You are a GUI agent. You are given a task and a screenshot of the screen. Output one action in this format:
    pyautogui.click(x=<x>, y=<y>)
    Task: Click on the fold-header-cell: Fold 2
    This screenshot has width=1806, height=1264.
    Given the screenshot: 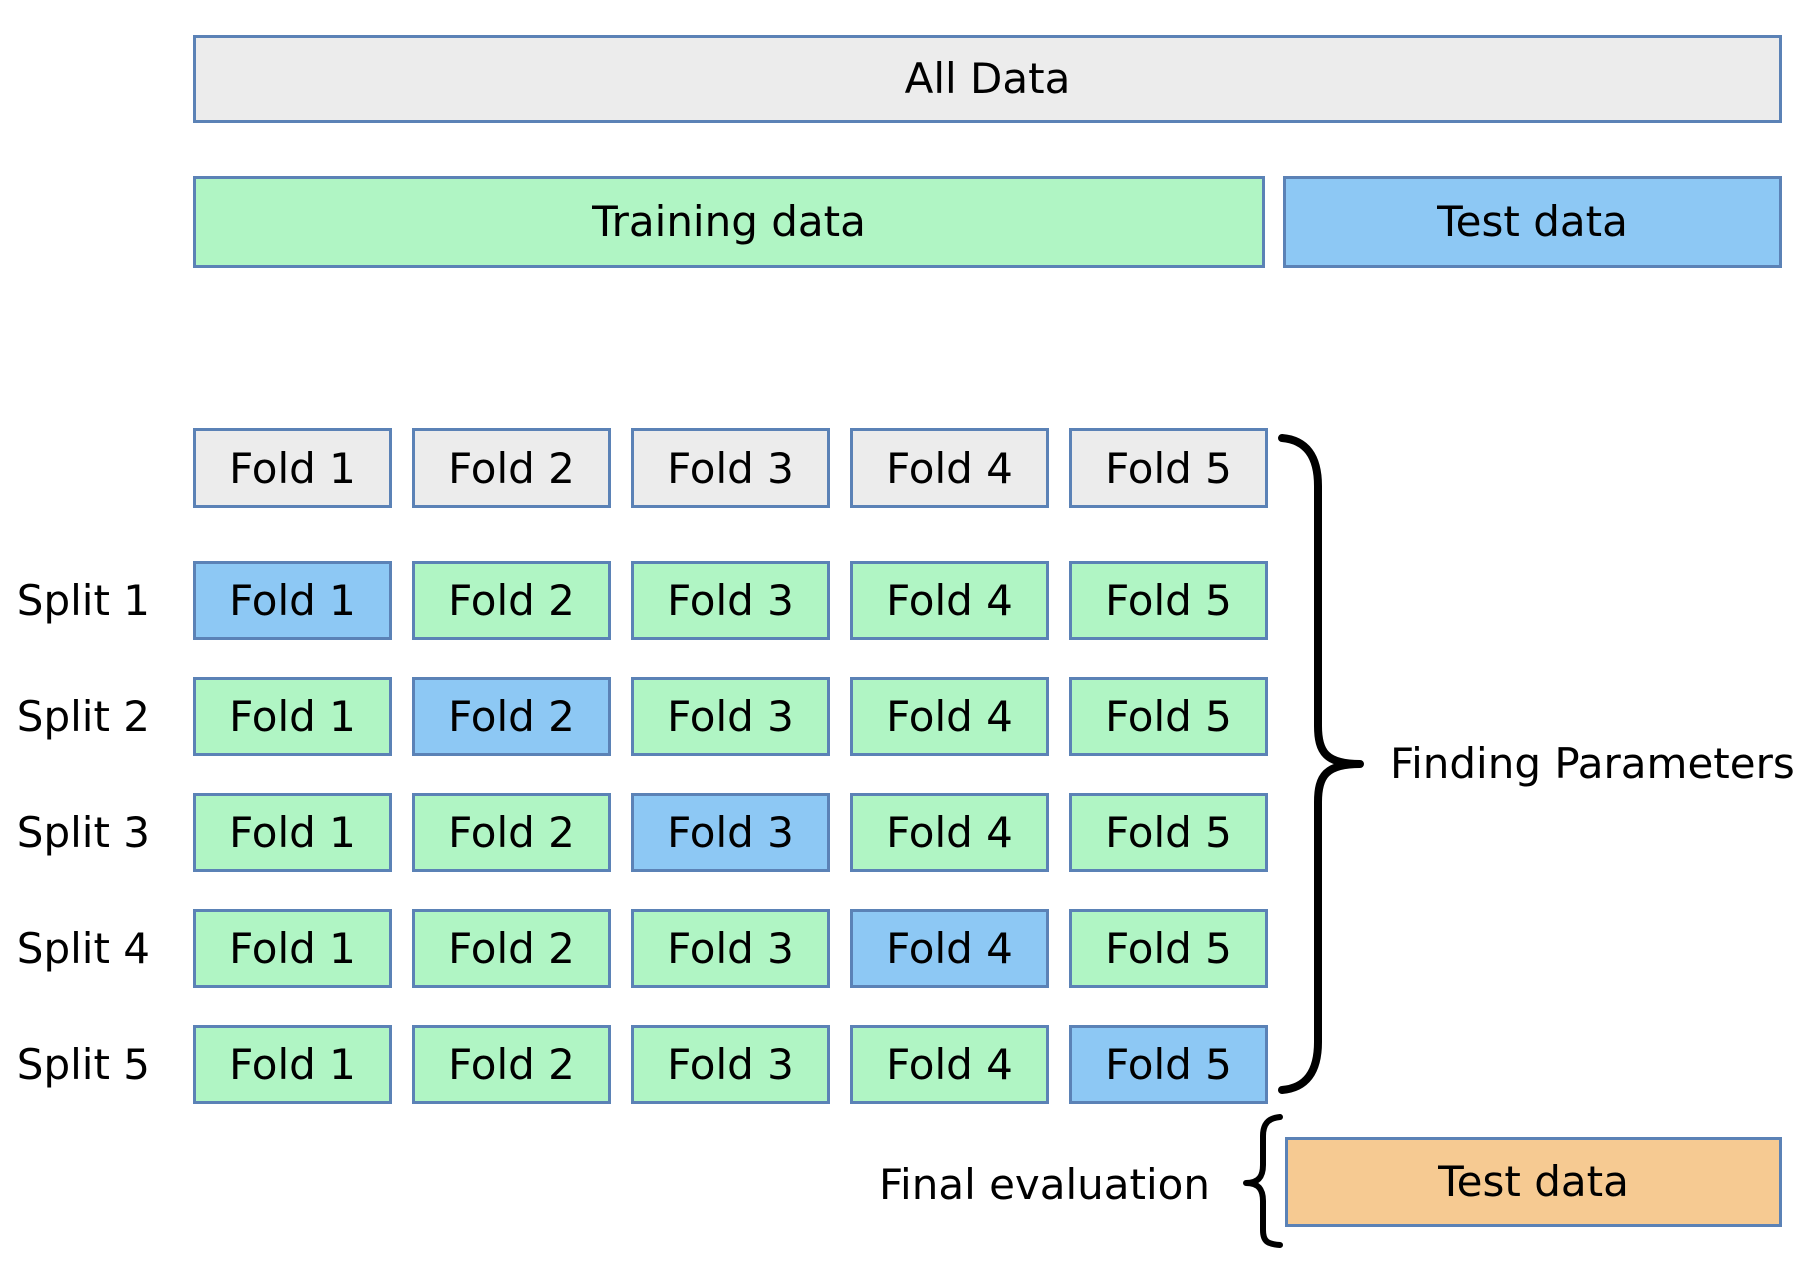 What is the action you would take?
    pyautogui.click(x=511, y=468)
    